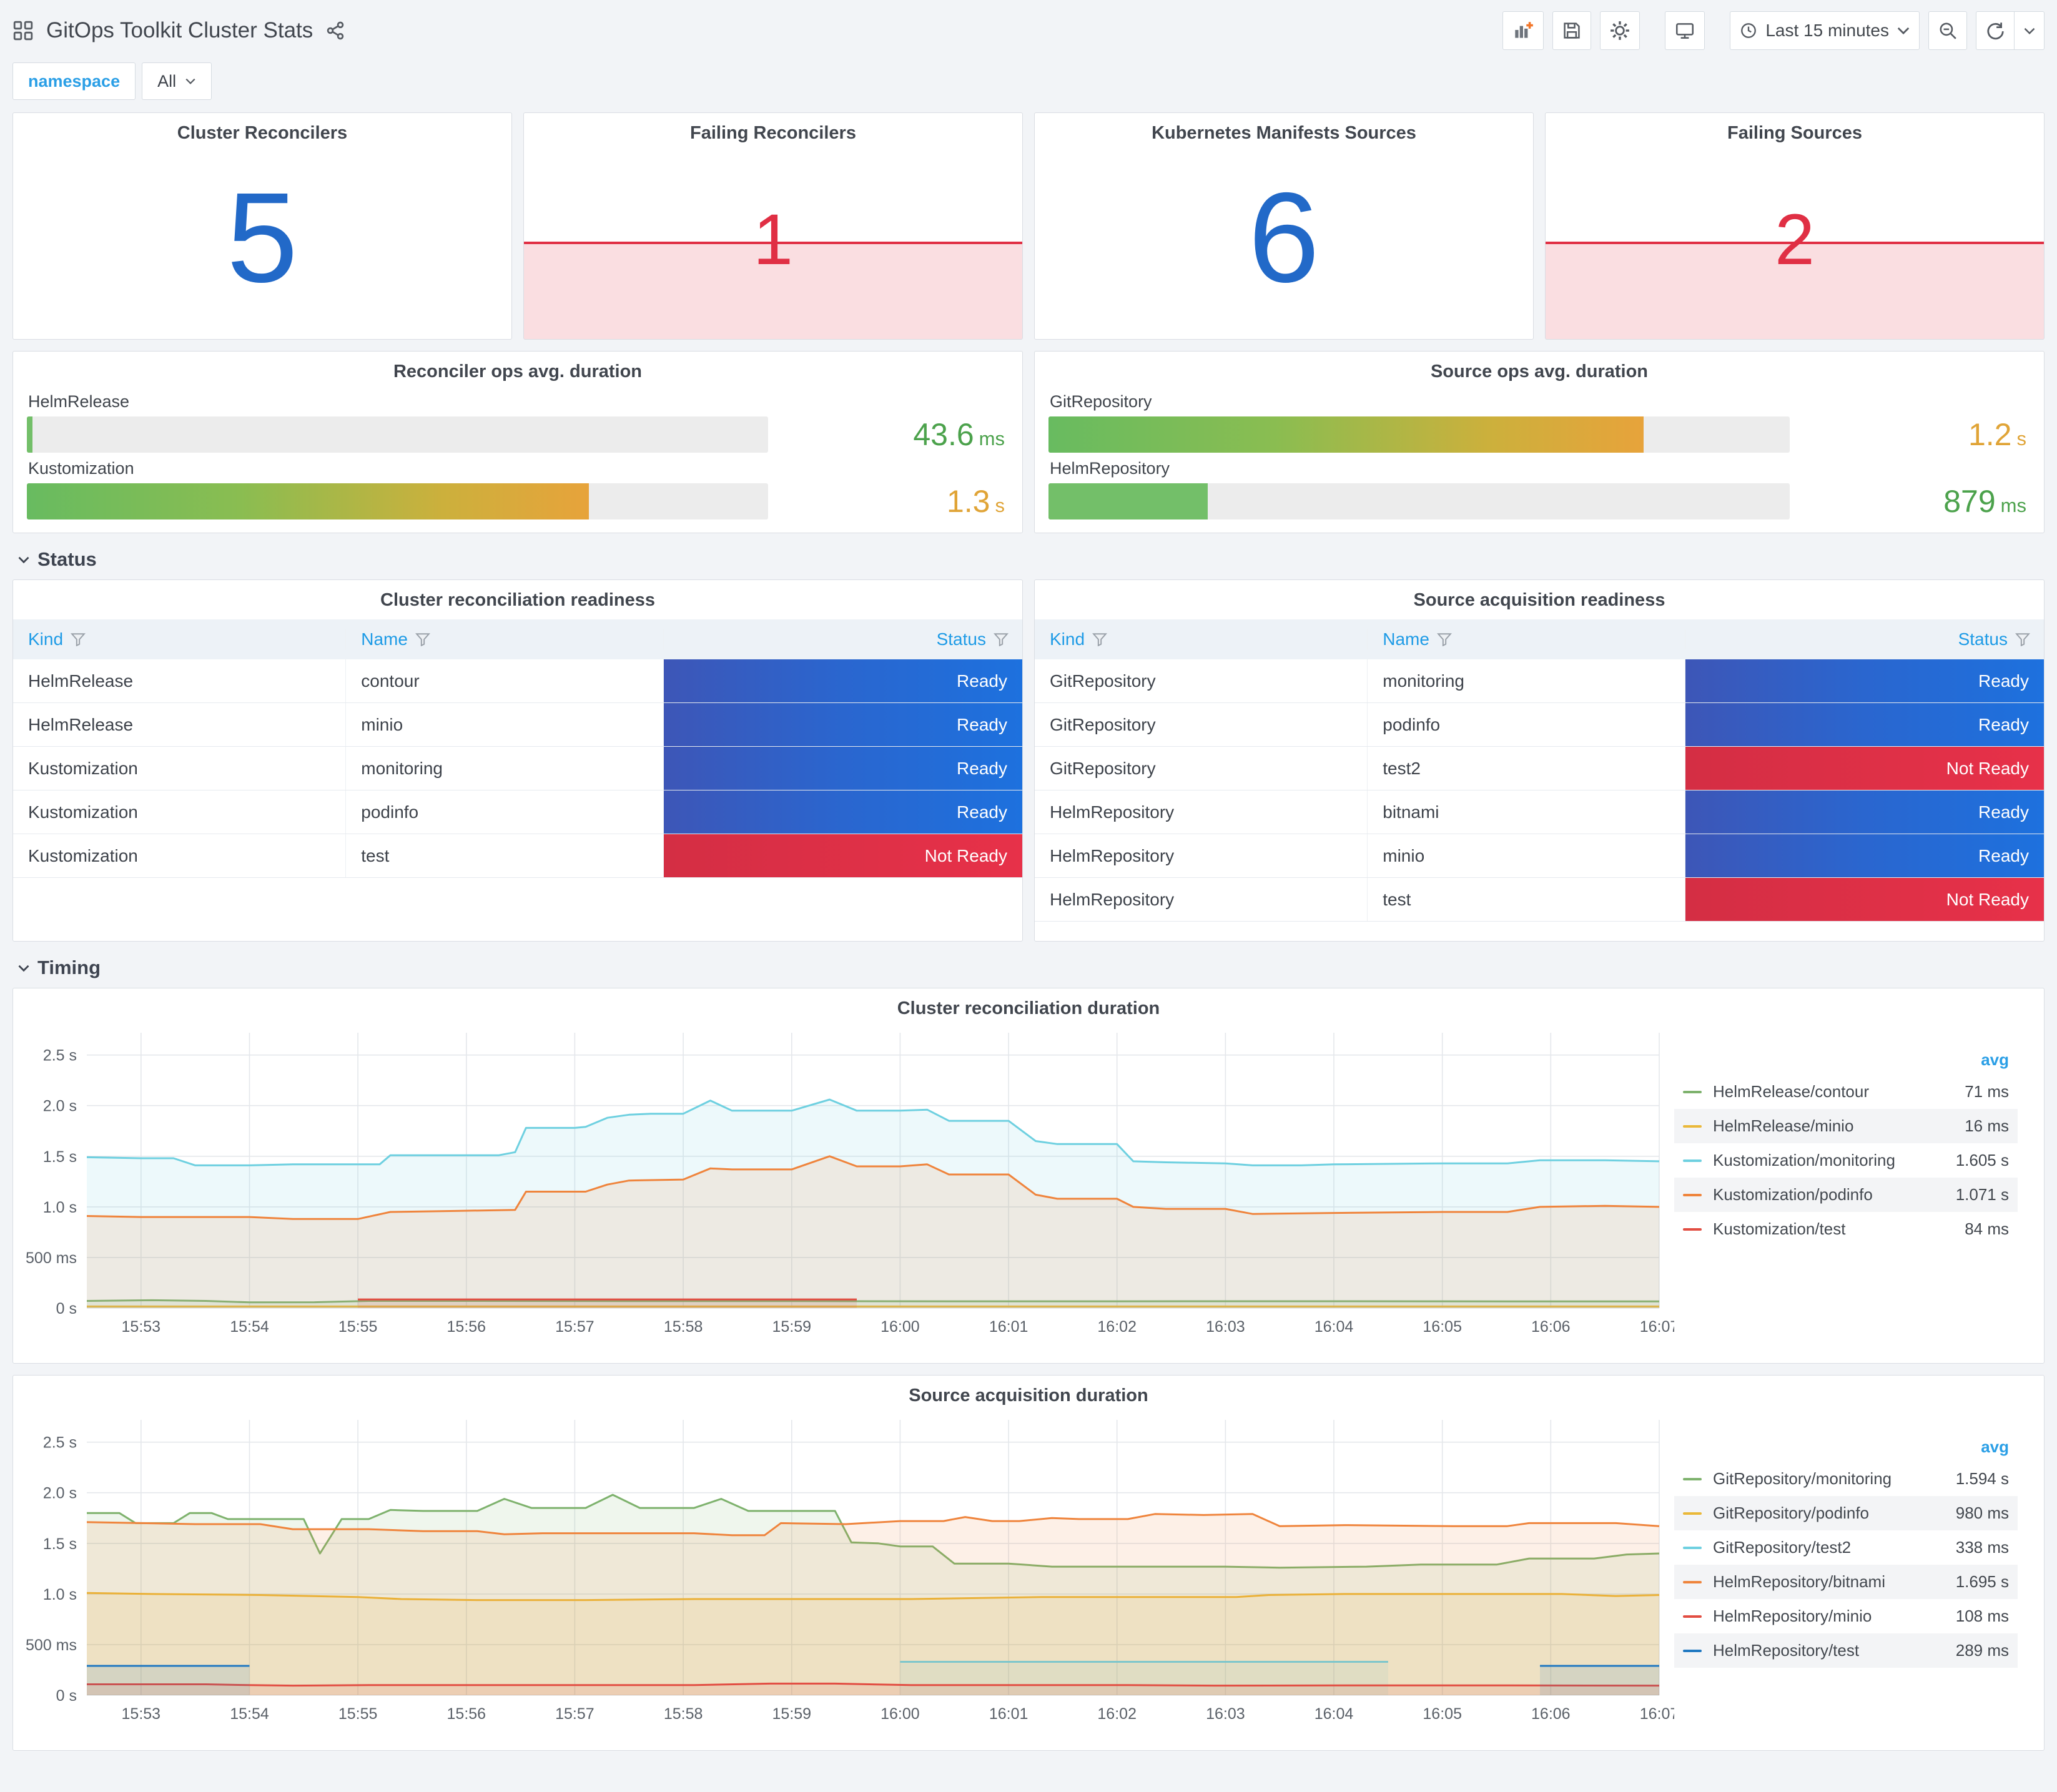 This screenshot has height=1792, width=2057. I want to click on section-timing: Timing, so click(1031, 968).